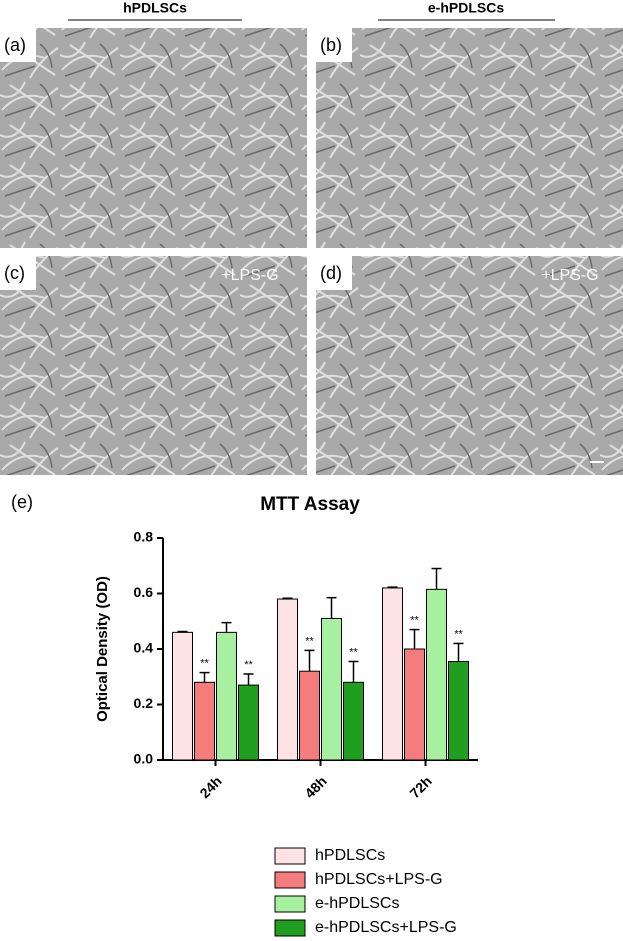 Image resolution: width=623 pixels, height=941 pixels. Describe the element at coordinates (144, 648) in the screenshot. I see `y-tick-label: 0.4` at that location.